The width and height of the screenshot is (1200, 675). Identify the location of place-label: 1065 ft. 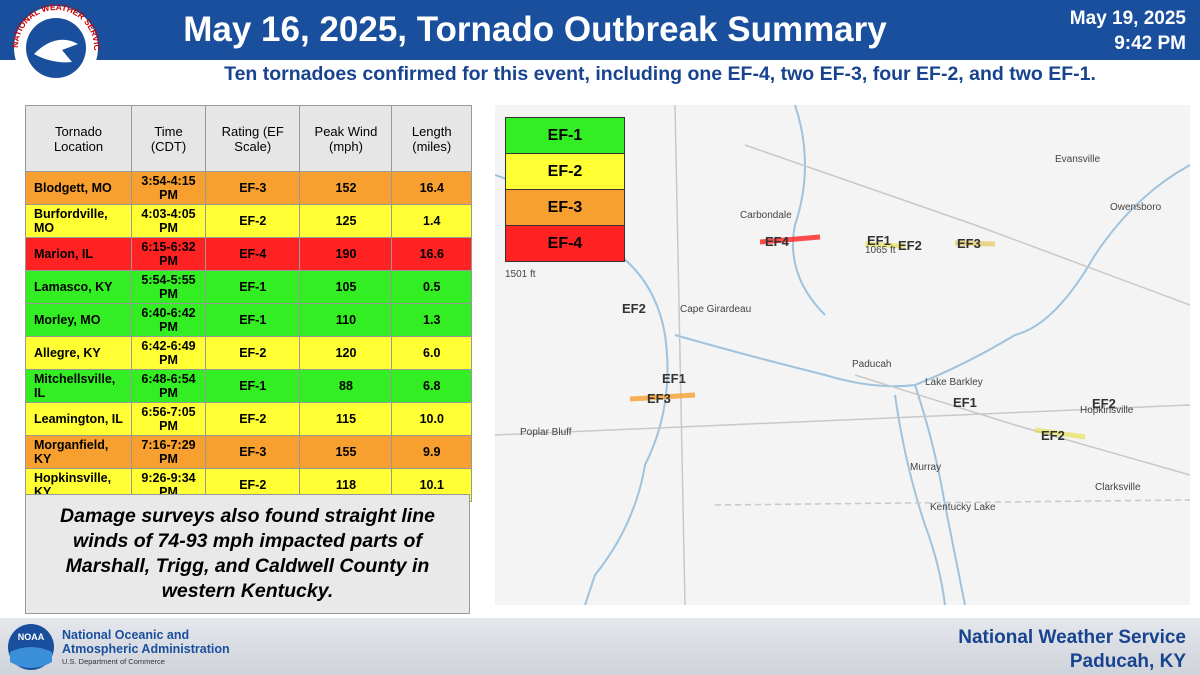
(880, 250).